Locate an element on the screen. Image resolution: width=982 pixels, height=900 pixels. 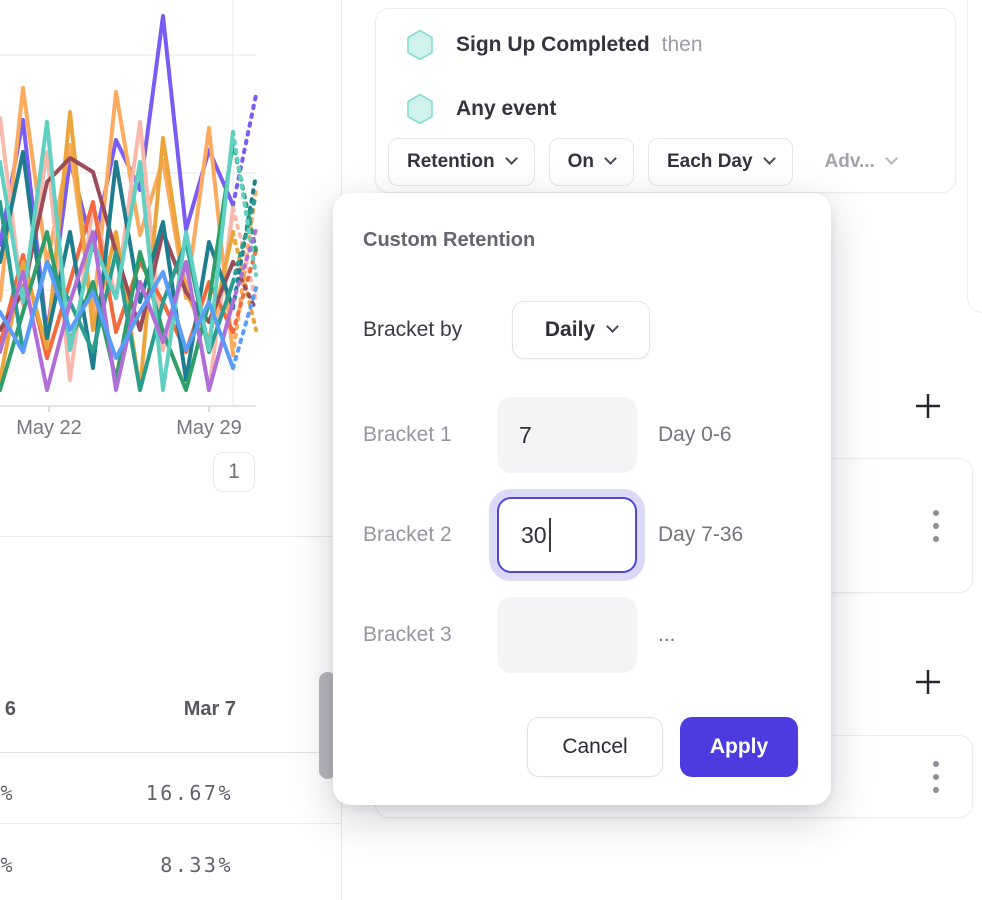
bracket-2-input: 30 is located at coordinates (567, 535).